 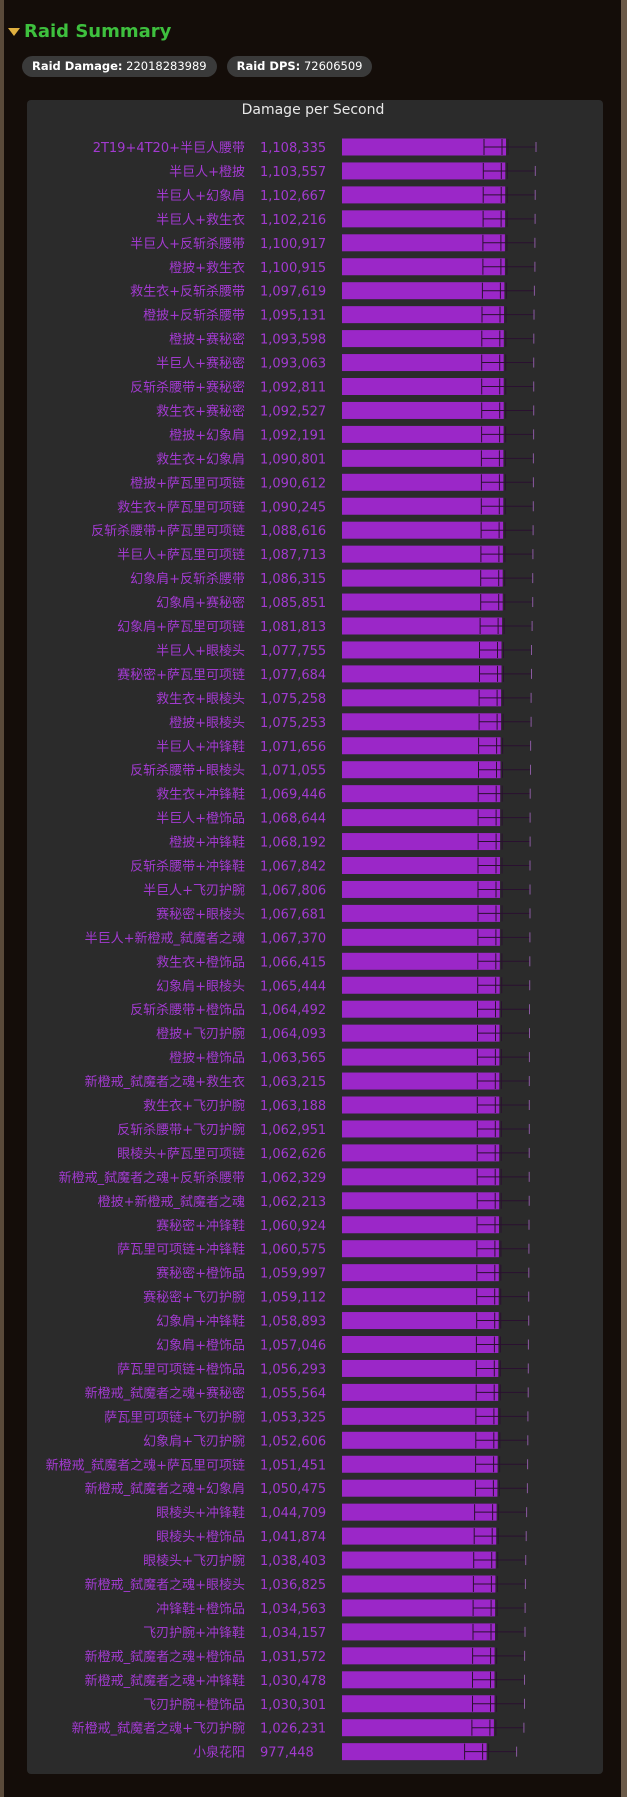 I want to click on value-label: 1,093,063, so click(x=293, y=364).